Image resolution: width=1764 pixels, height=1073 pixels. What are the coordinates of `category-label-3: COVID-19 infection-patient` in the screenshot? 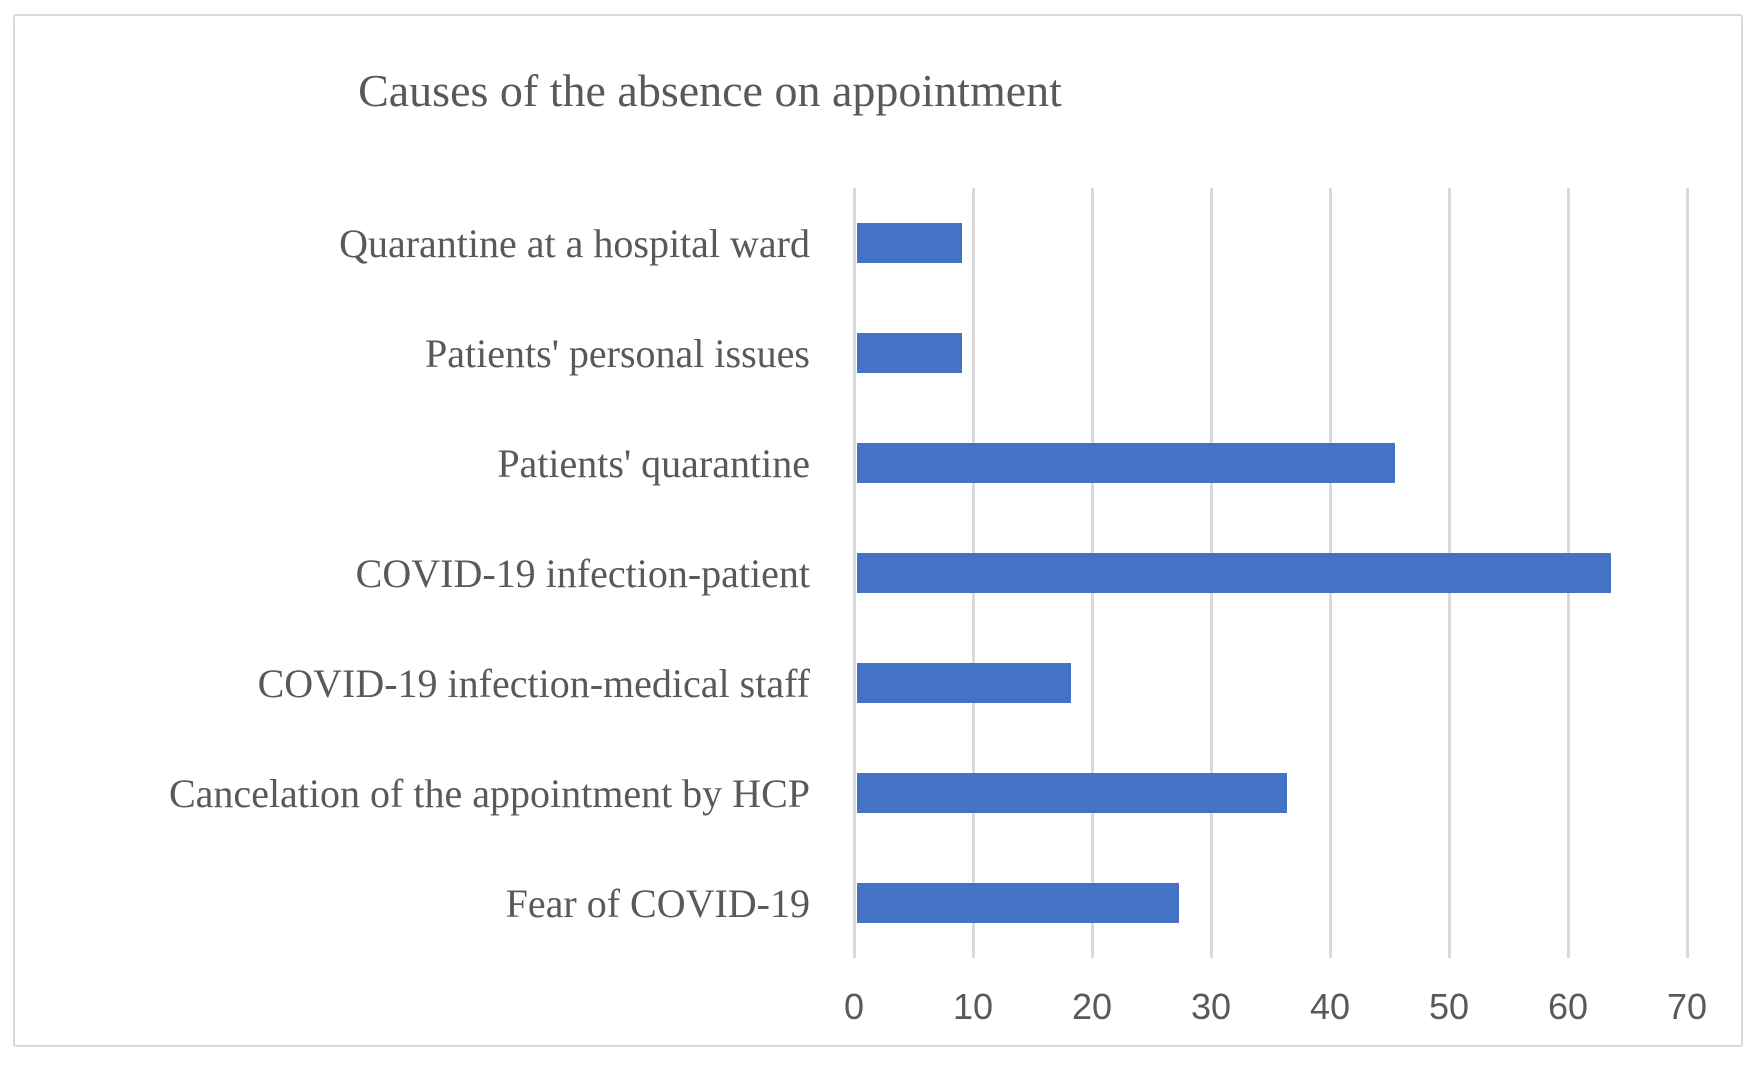 It's located at (582, 573).